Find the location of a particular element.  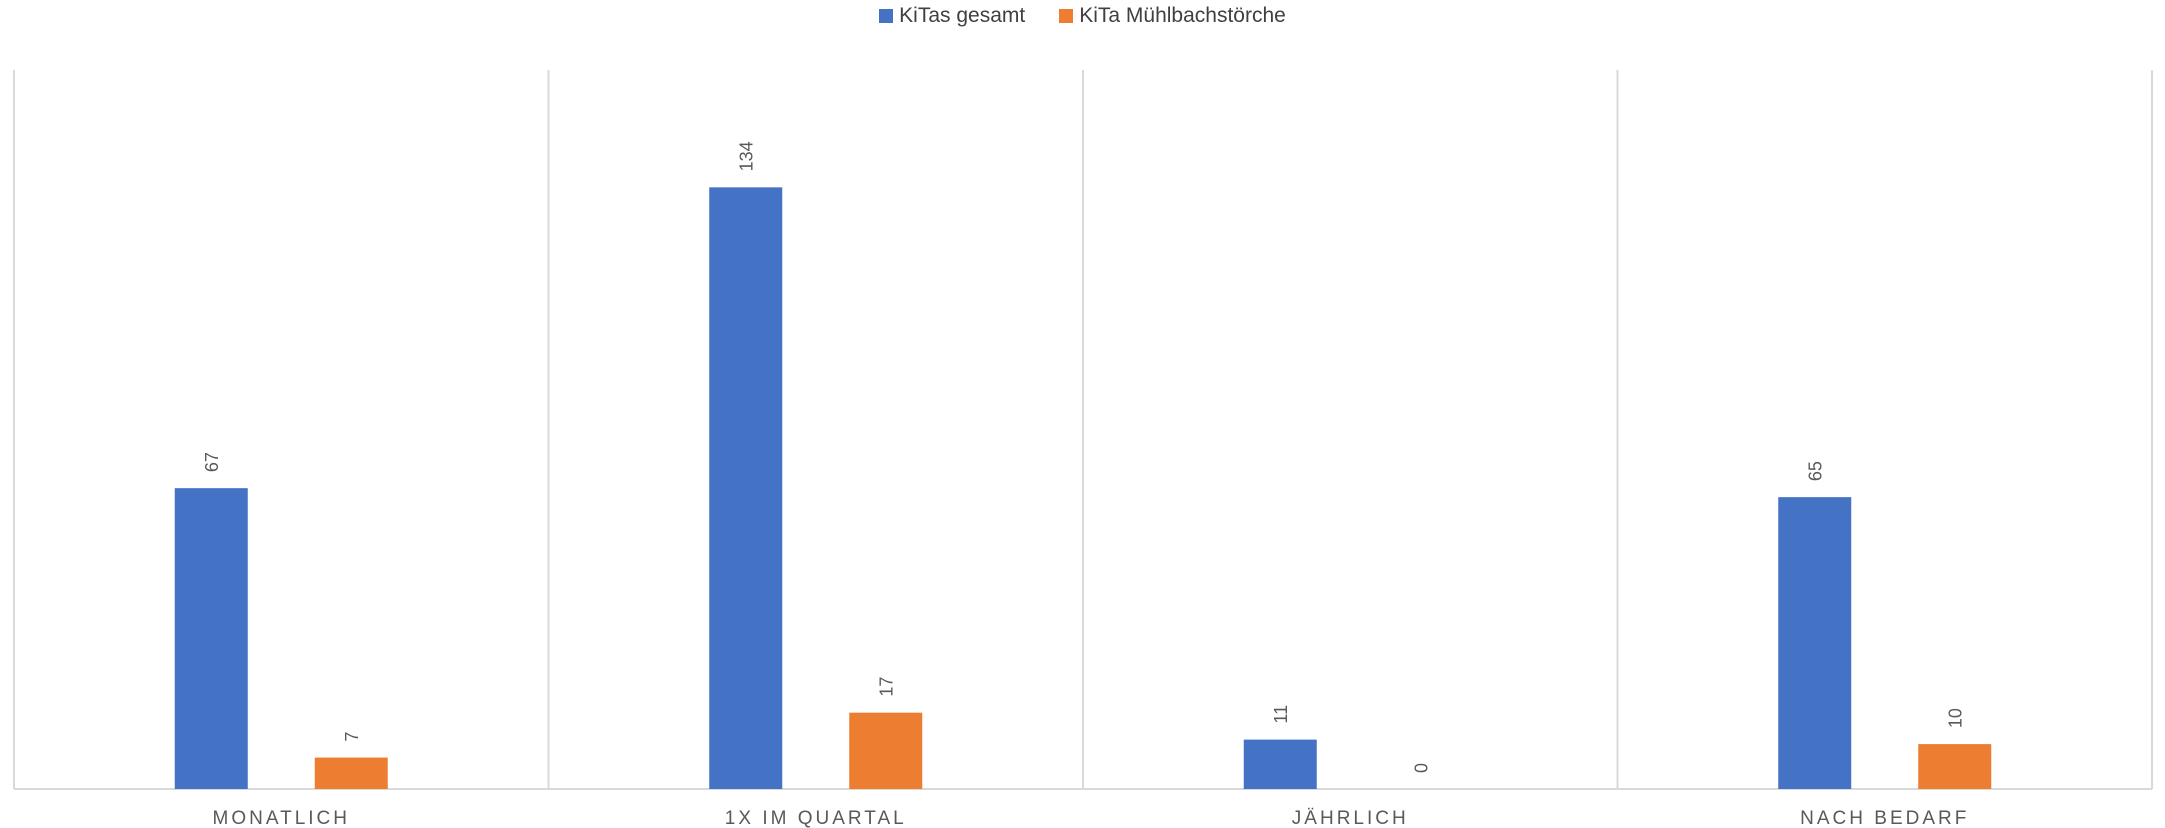

x-tick-label: NACH BEDARF is located at coordinates (1884, 818).